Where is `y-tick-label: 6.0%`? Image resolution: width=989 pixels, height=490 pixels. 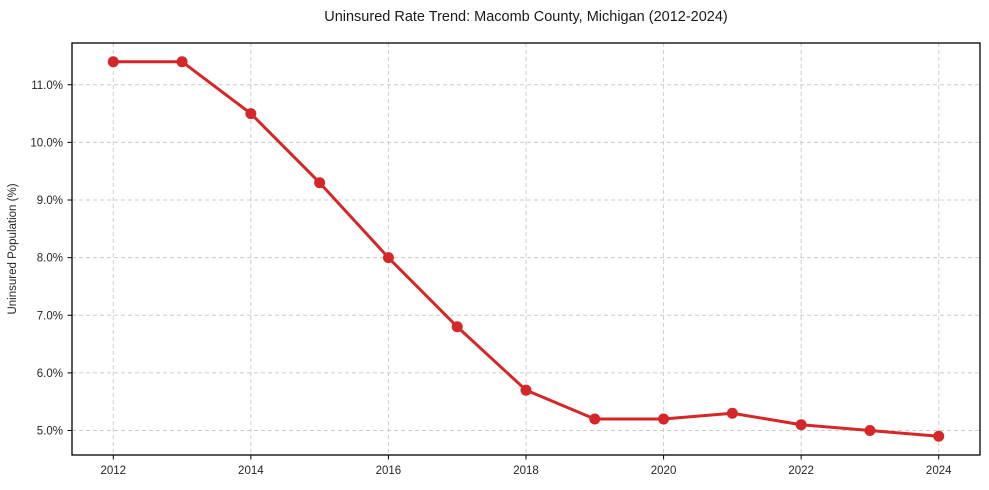
y-tick-label: 6.0% is located at coordinates (50, 374).